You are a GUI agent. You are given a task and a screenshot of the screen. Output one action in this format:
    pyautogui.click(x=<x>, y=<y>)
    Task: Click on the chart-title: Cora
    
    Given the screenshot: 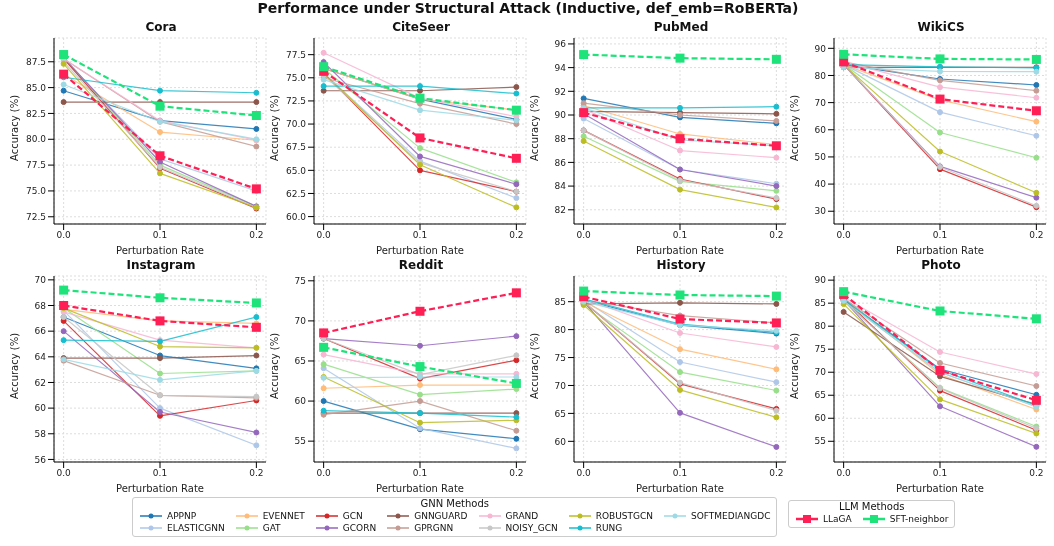 What is the action you would take?
    pyautogui.click(x=161, y=27)
    